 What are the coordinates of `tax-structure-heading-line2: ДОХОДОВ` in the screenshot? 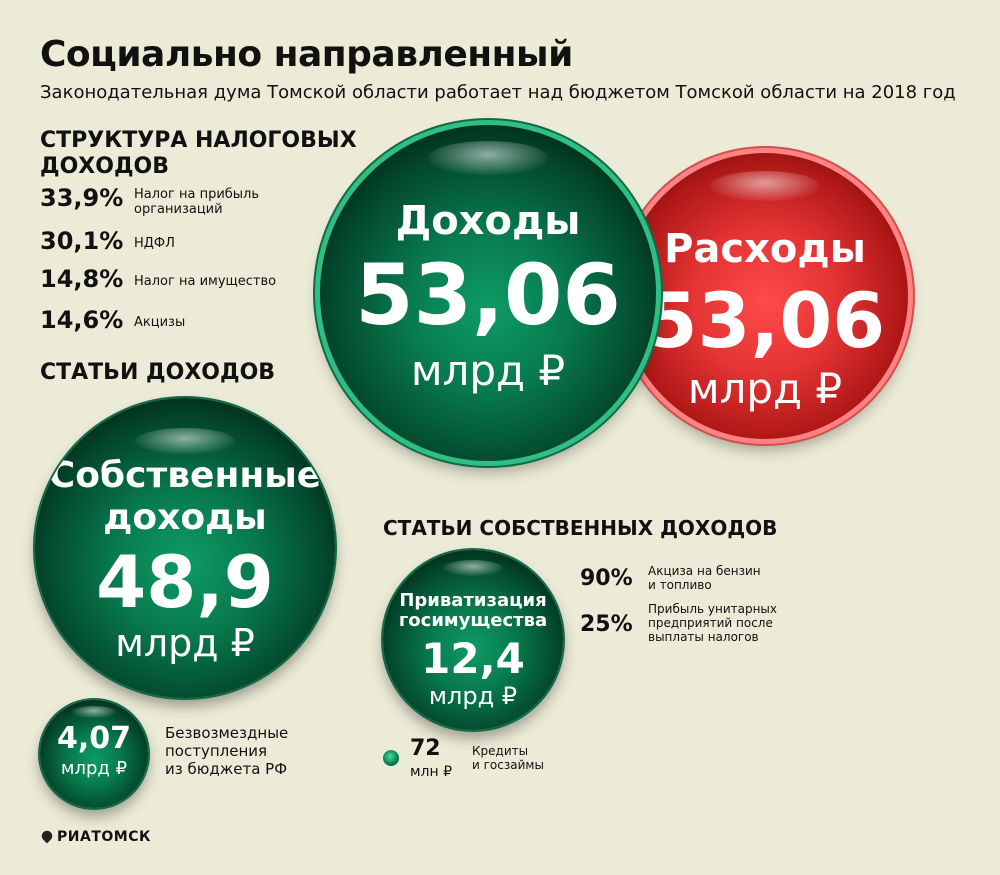 It's located at (105, 166).